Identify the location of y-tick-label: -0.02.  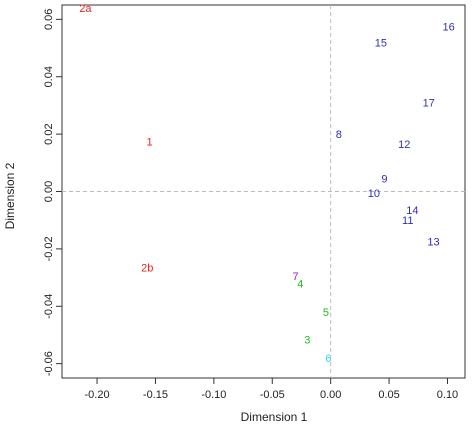
(49, 248).